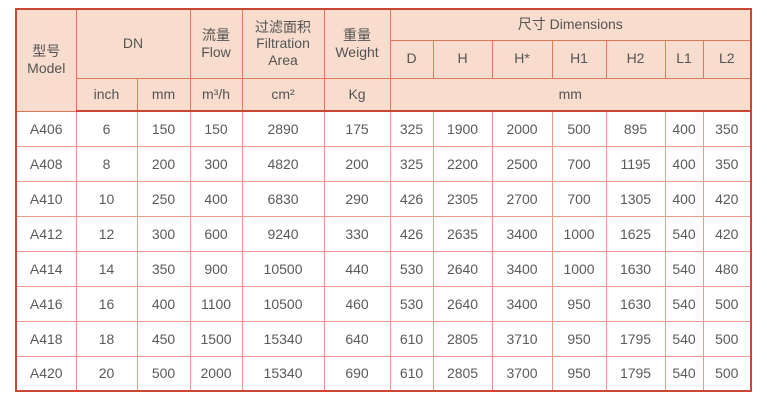 This screenshot has height=403, width=767. I want to click on cell-model: A420, so click(46, 373).